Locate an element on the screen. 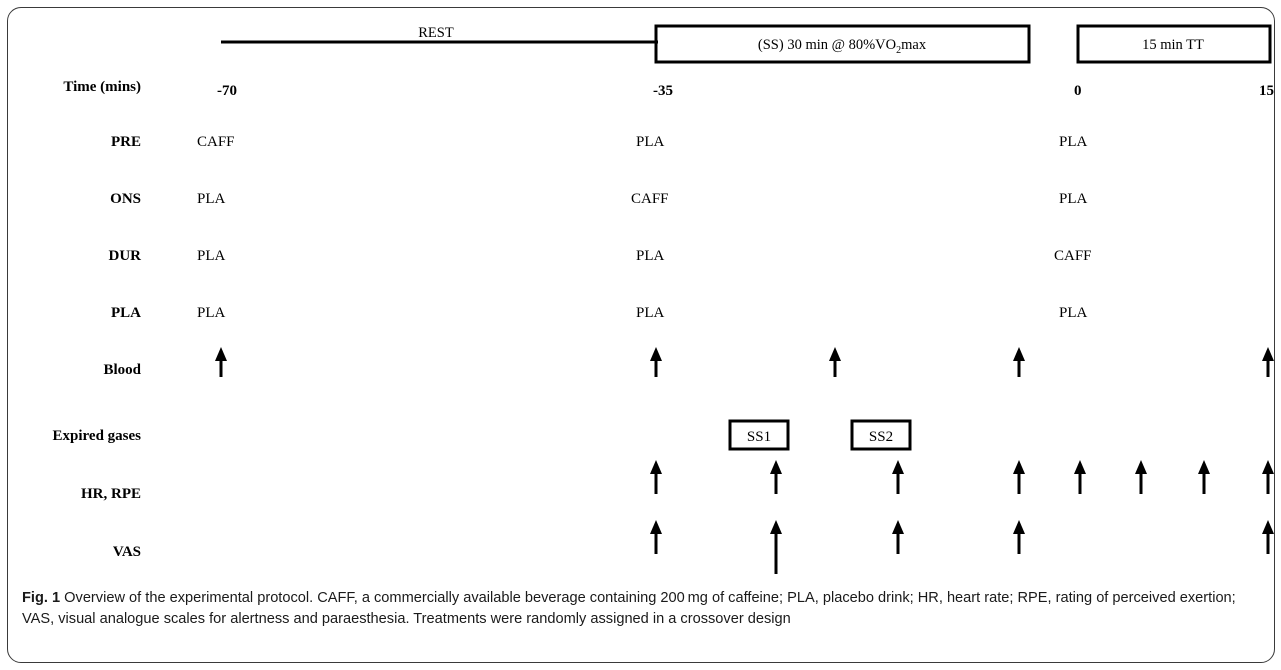  ss2-box is located at coordinates (881, 435).